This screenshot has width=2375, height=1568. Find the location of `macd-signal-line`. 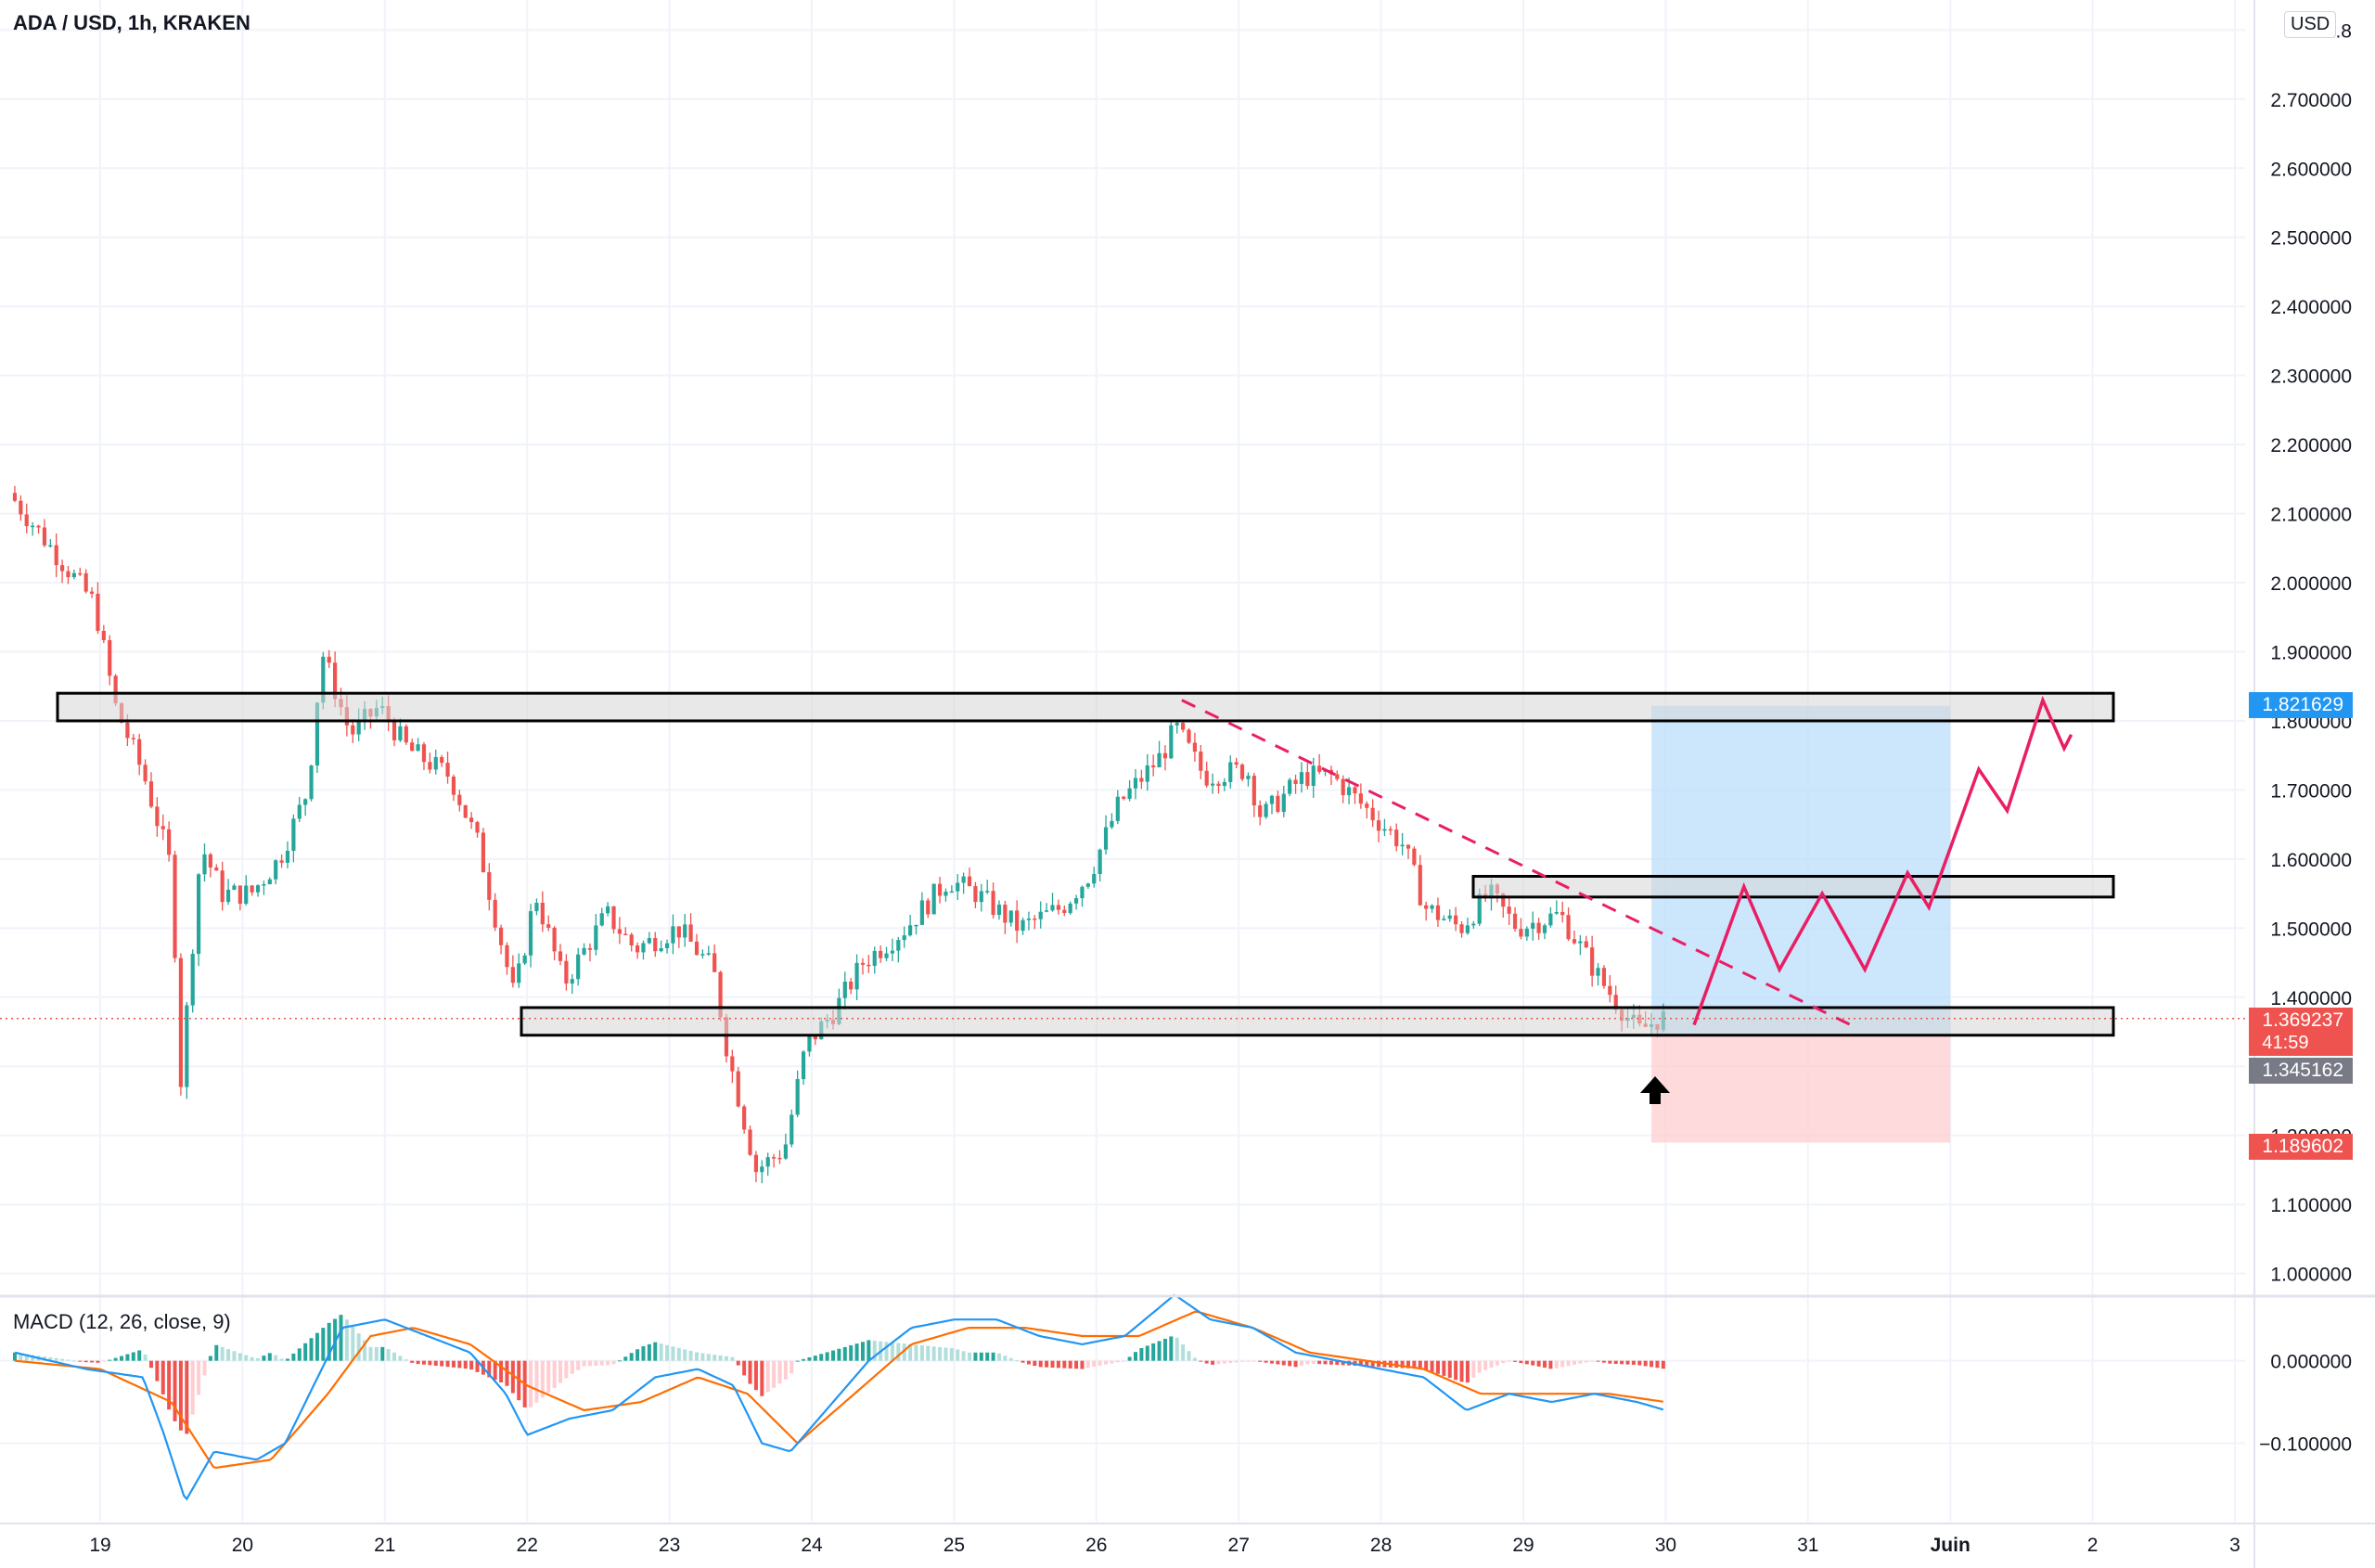

macd-signal-line is located at coordinates (838, 1390).